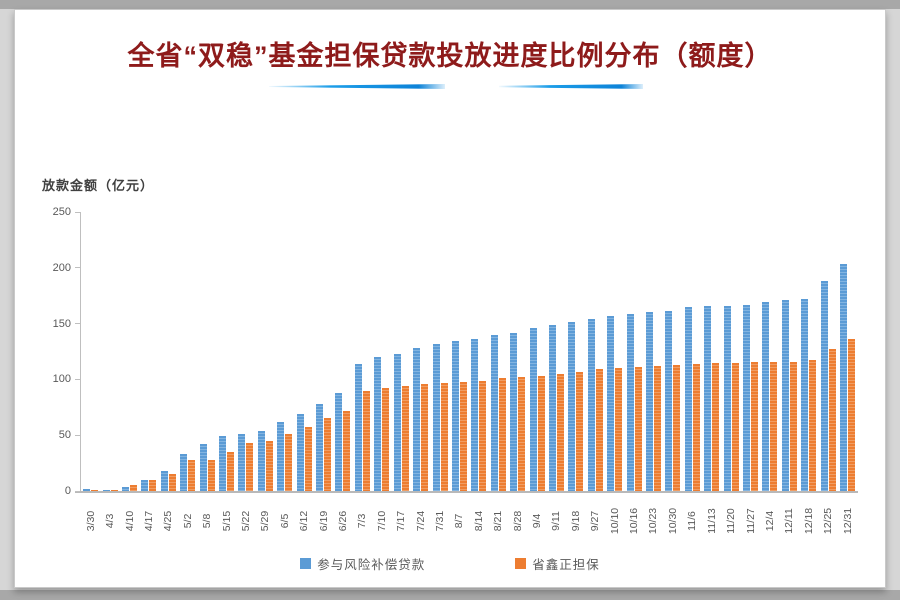 The image size is (900, 600). I want to click on x-axis-label: 9/27, so click(595, 521).